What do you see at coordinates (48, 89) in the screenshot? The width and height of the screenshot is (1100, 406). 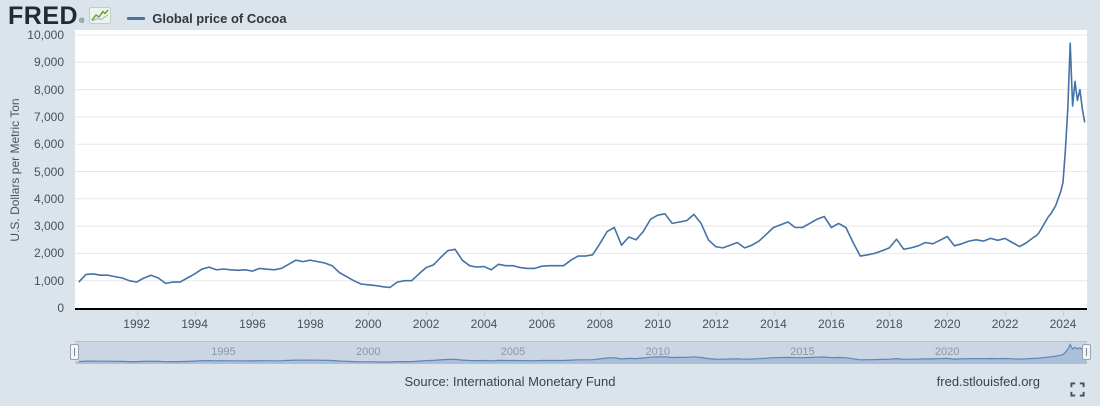 I see `y-tick-label: 8,000` at bounding box center [48, 89].